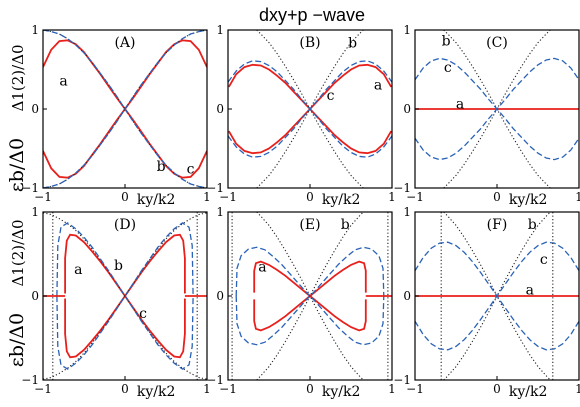  Describe the element at coordinates (220, 212) in the screenshot. I see `y-tick-label-e: 1` at that location.